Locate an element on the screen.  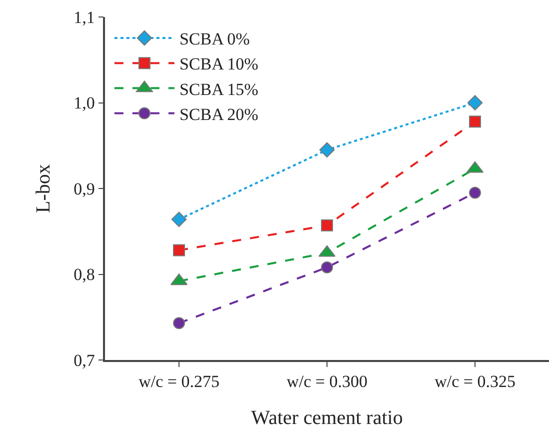
x-tick-label: w/c = 0.325 is located at coordinates (475, 382).